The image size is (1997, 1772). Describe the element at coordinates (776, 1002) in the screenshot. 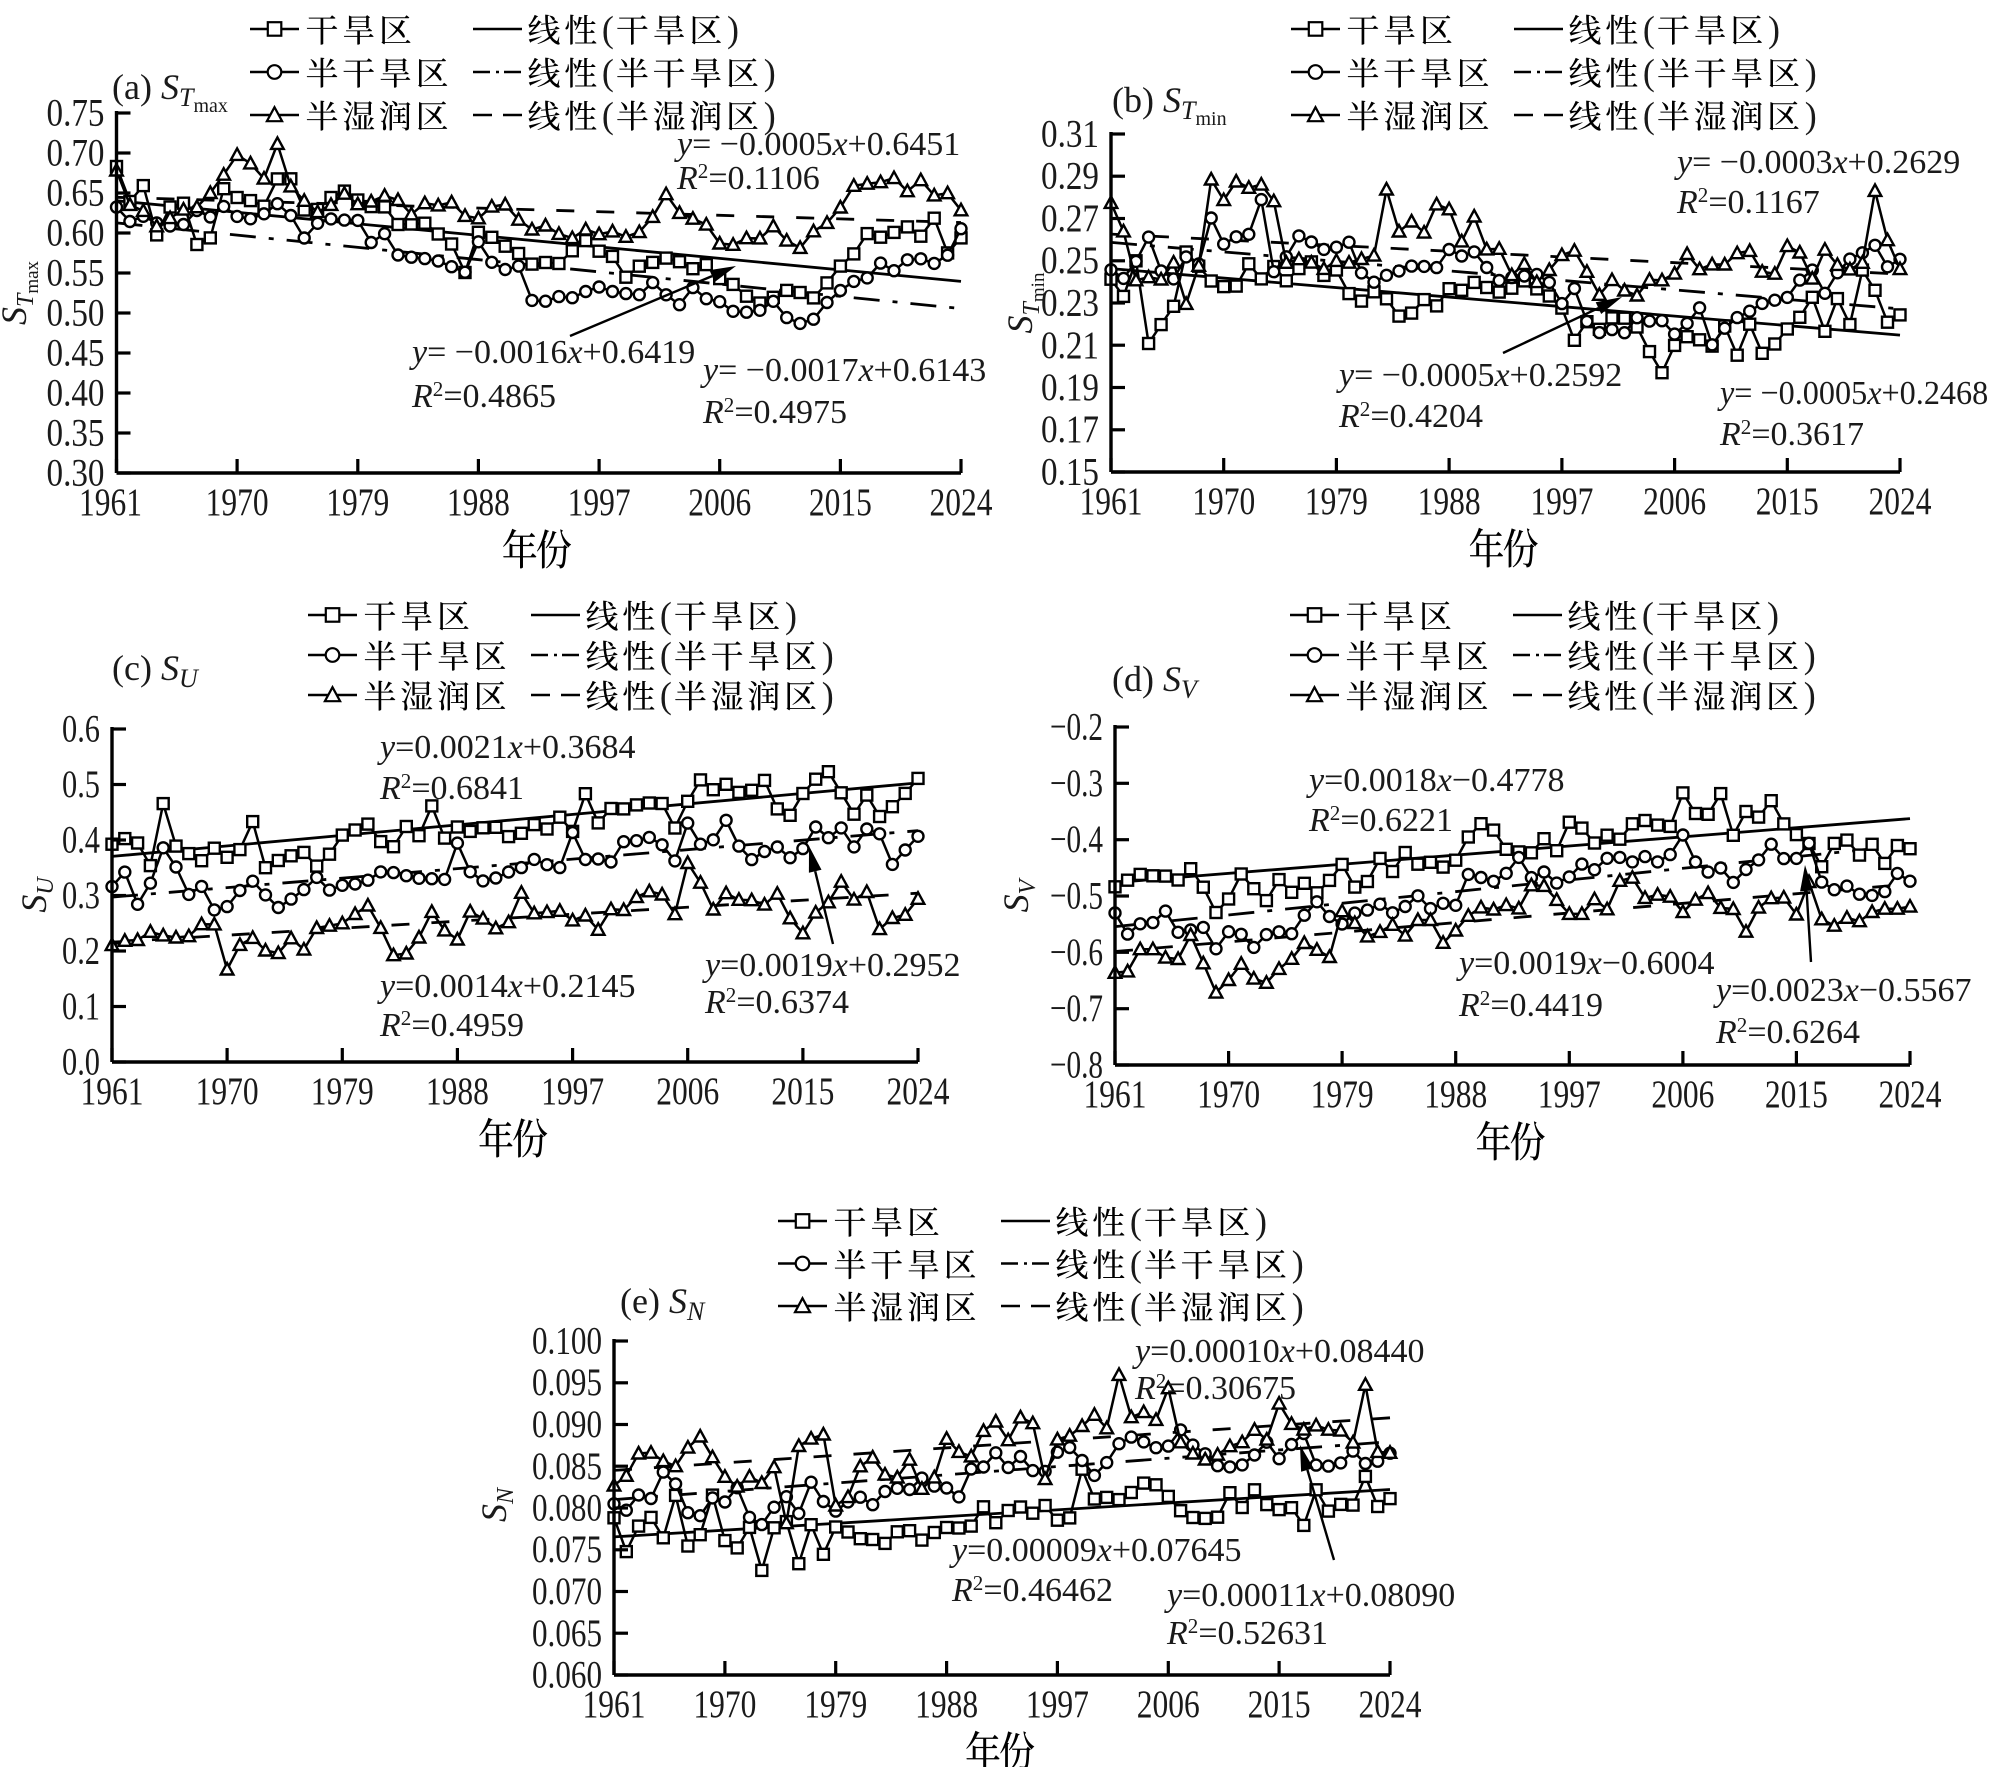

I see `svg-text: R2​=0.6374` at that location.